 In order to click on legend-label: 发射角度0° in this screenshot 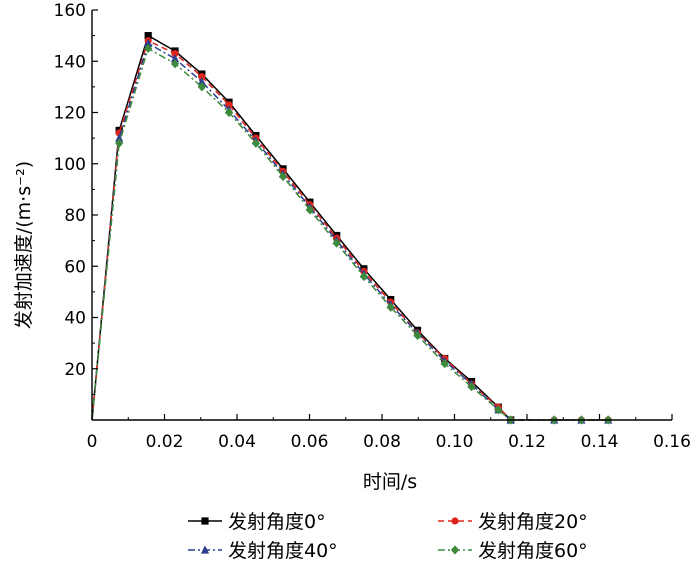, I will do `click(277, 522)`.